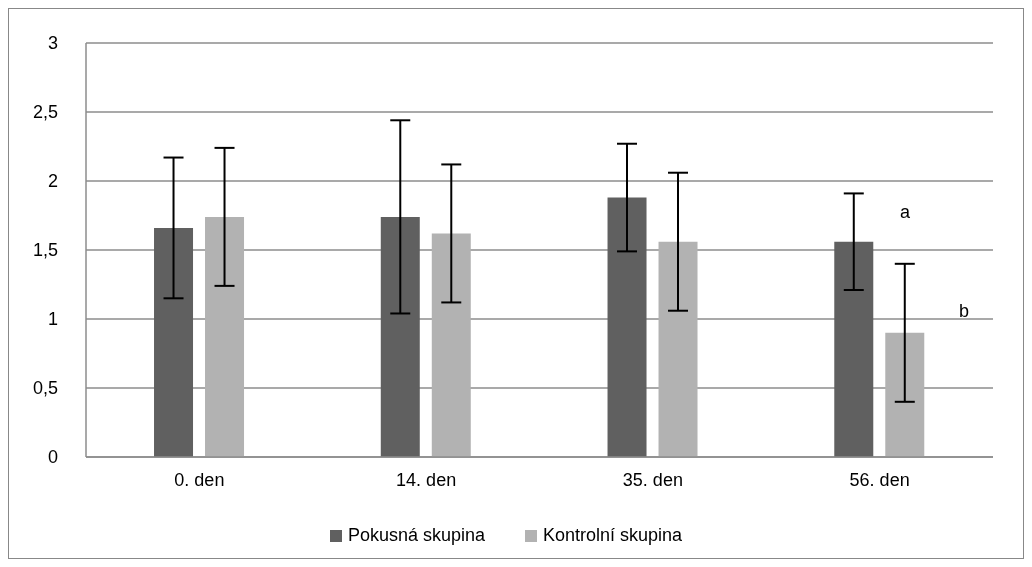  Describe the element at coordinates (652, 479) in the screenshot. I see `x-tick-label: 35. den` at that location.